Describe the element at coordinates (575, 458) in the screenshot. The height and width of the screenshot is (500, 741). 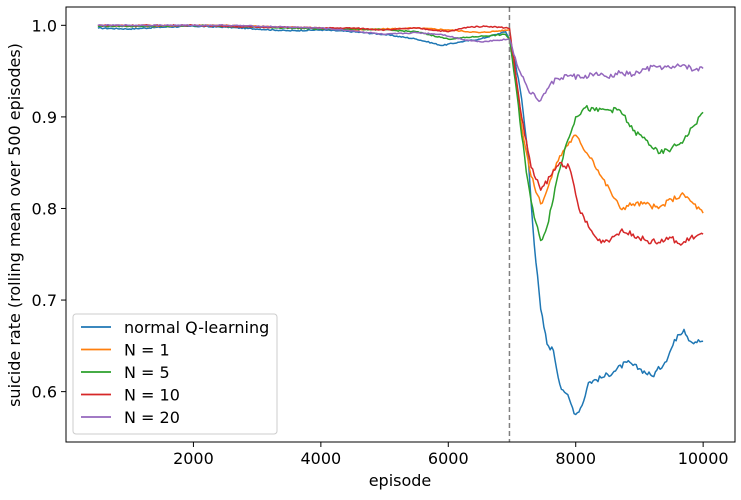
I see `x-tick-label: 8000` at that location.